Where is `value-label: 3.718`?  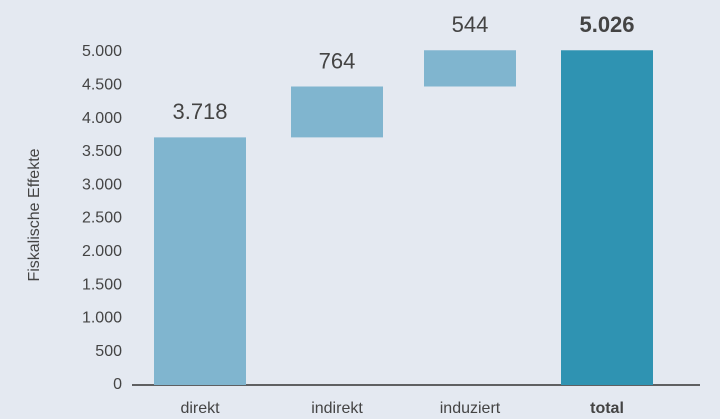 value-label: 3.718 is located at coordinates (199, 111).